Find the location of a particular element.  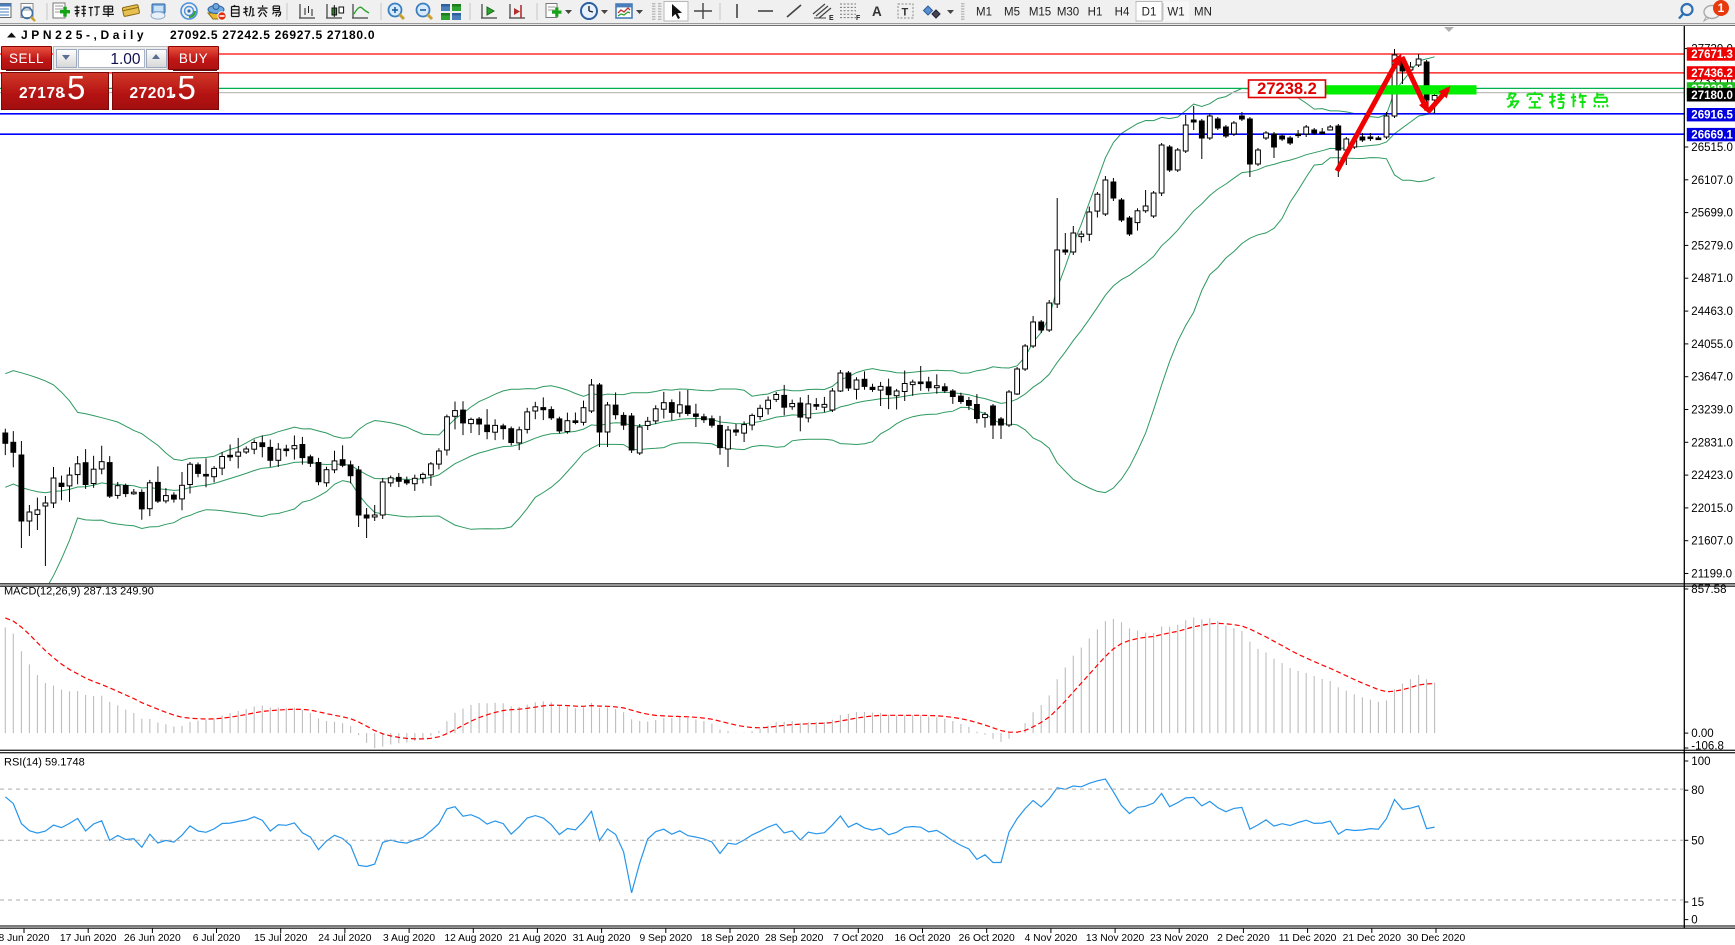

svg-text: D1 is located at coordinates (1149, 13).